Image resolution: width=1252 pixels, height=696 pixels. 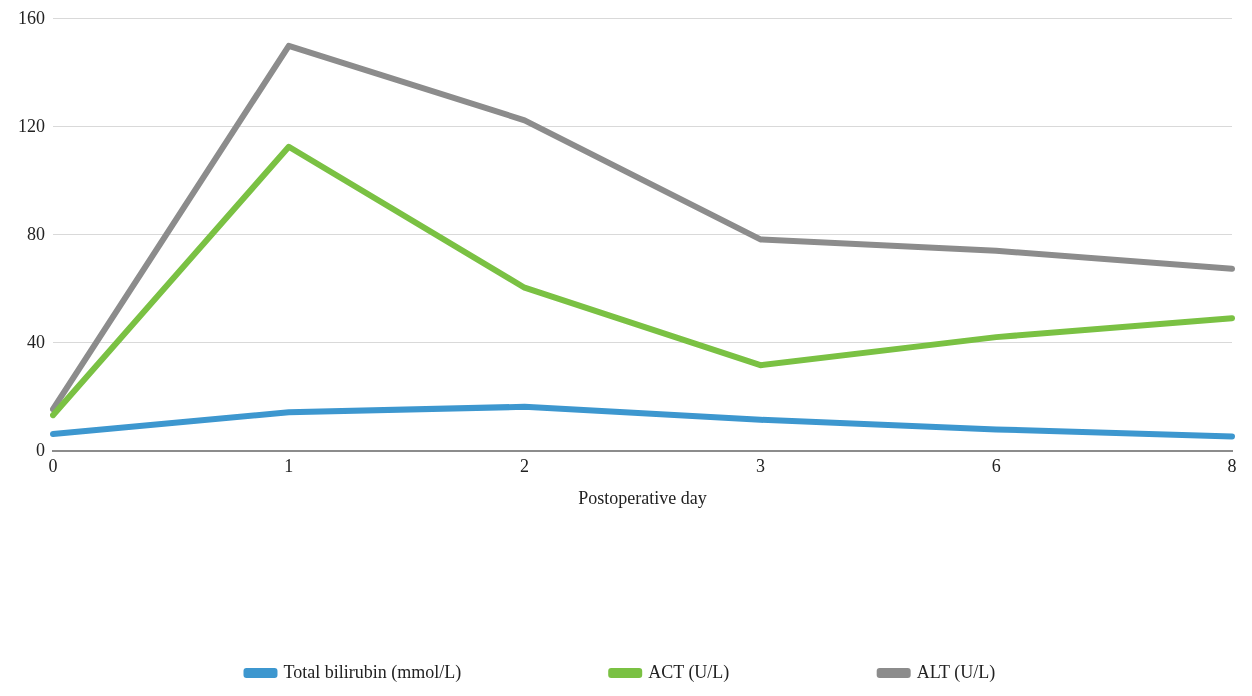 I want to click on legend-label: ACT (U/L), so click(x=689, y=672).